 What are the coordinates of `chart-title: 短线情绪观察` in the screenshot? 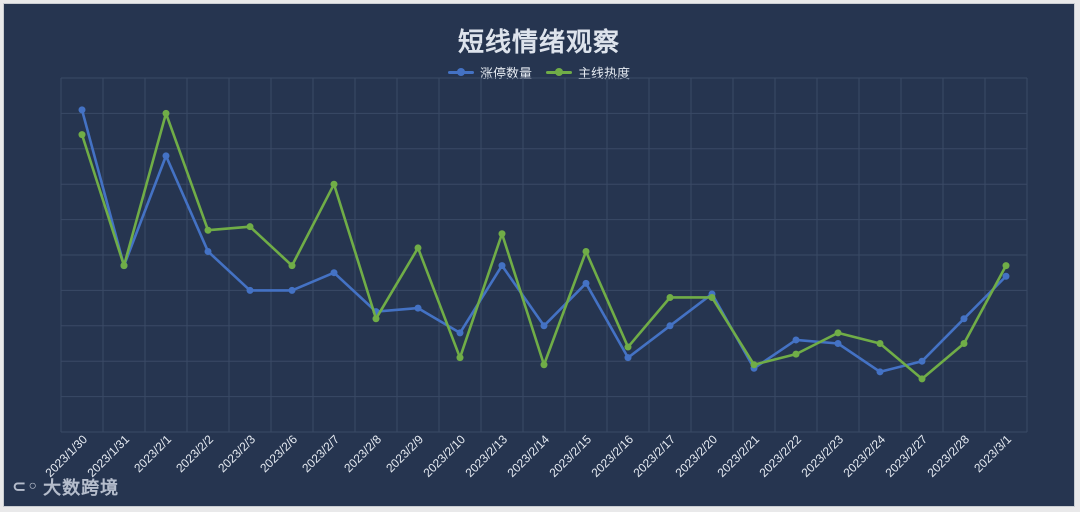 It's located at (538, 43).